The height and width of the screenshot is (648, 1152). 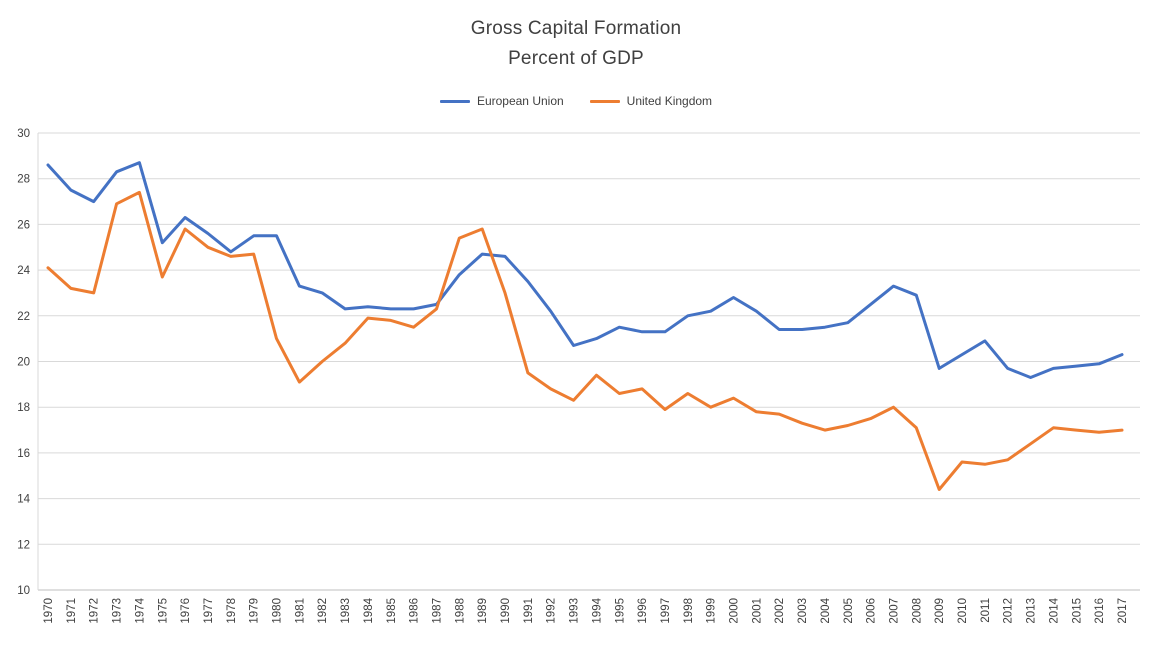 What do you see at coordinates (369, 610) in the screenshot?
I see `x-tick-label: 1984` at bounding box center [369, 610].